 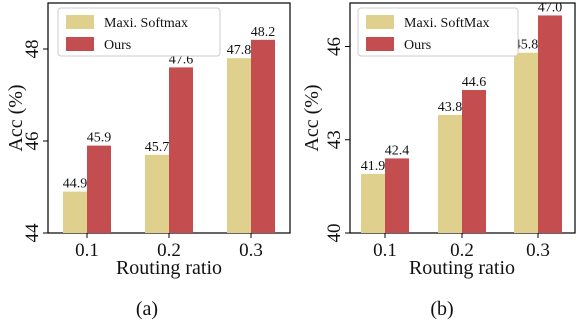 I want to click on data-label: 43.8, so click(x=450, y=107).